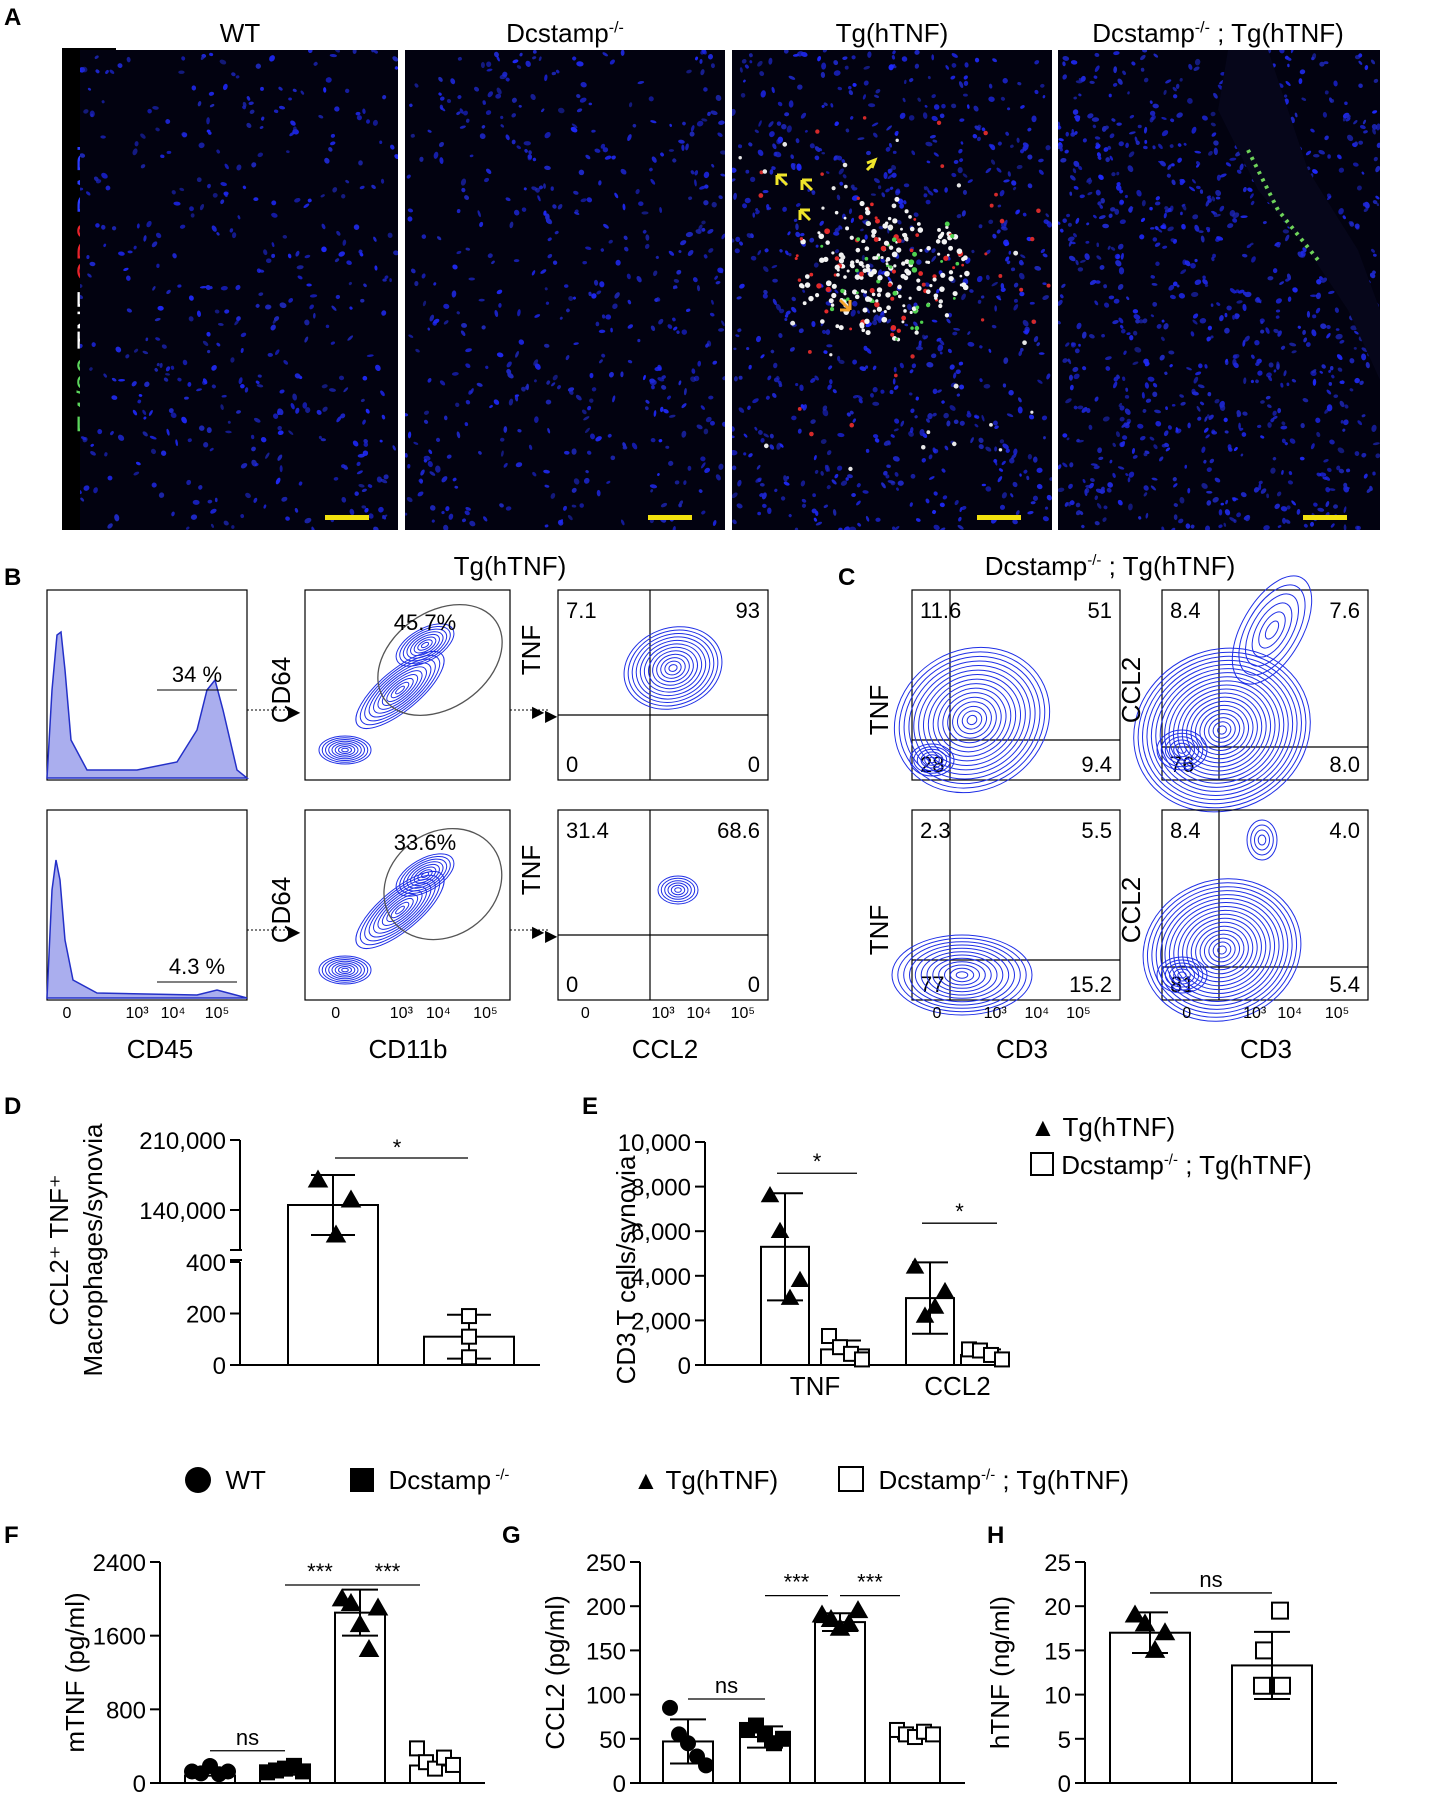  I want to click on quadrant-value: 68.6, so click(738, 830).